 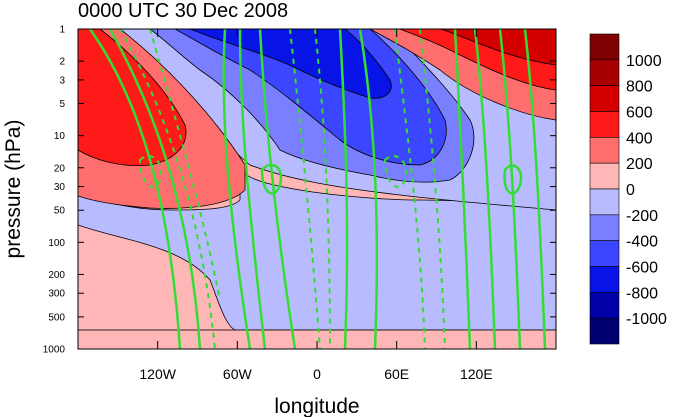 I want to click on chart-title: 0000 UTC 30 Dec 2008, so click(x=183, y=11).